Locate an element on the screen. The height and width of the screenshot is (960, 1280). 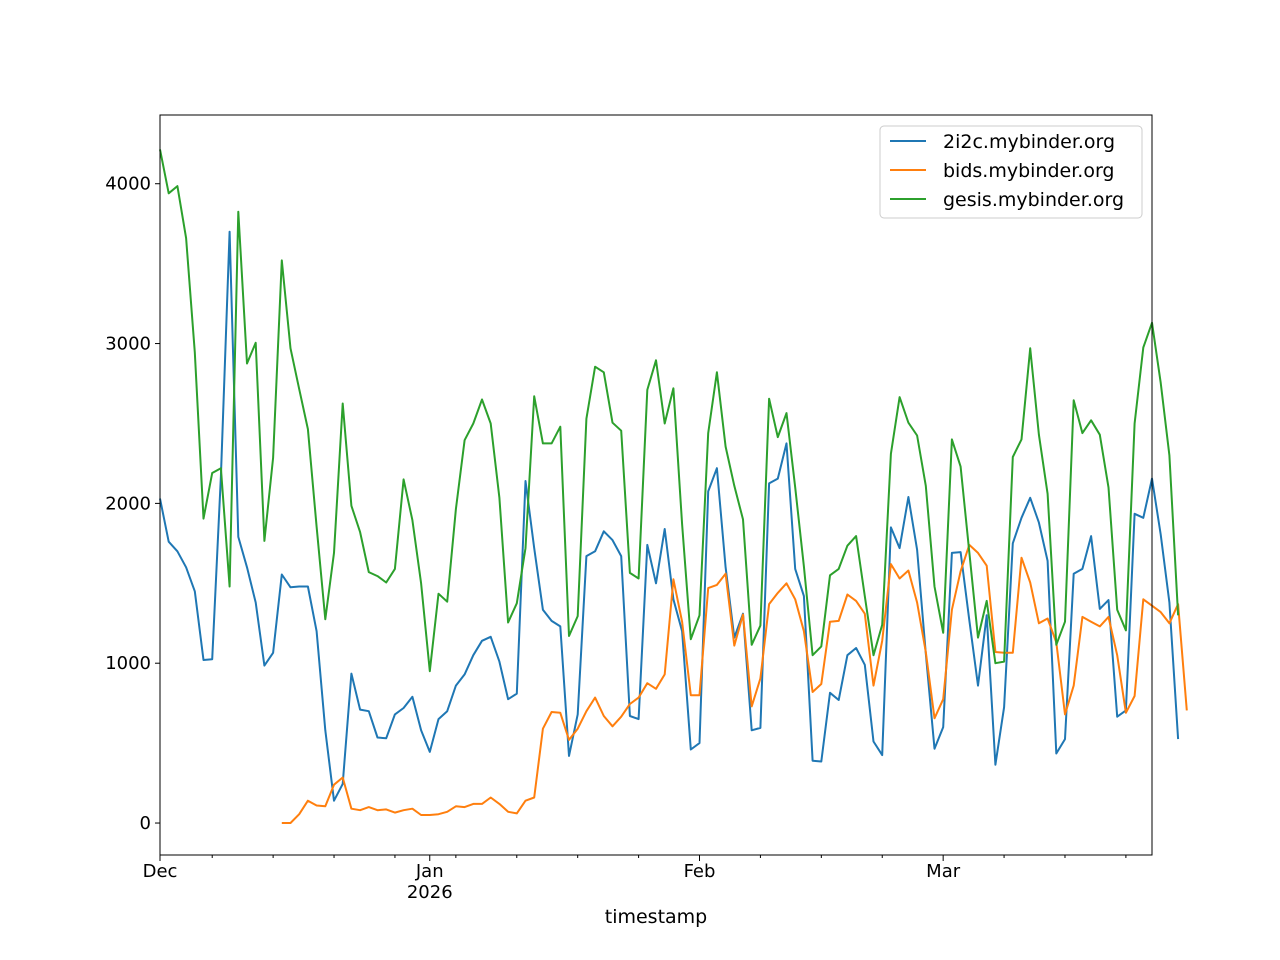
y-tick-label: 2000 is located at coordinates (128, 503).